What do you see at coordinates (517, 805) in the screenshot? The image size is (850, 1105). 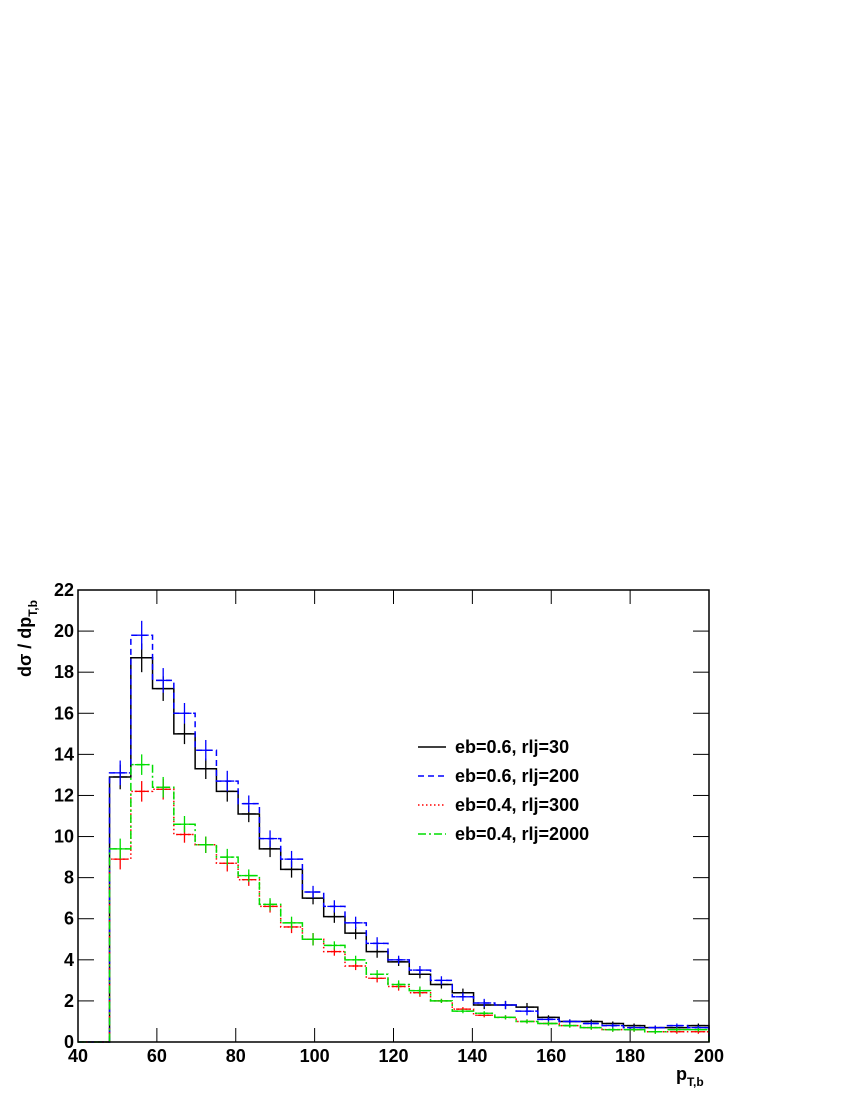 I see `legend-label: eb=0.4, rlj=300` at bounding box center [517, 805].